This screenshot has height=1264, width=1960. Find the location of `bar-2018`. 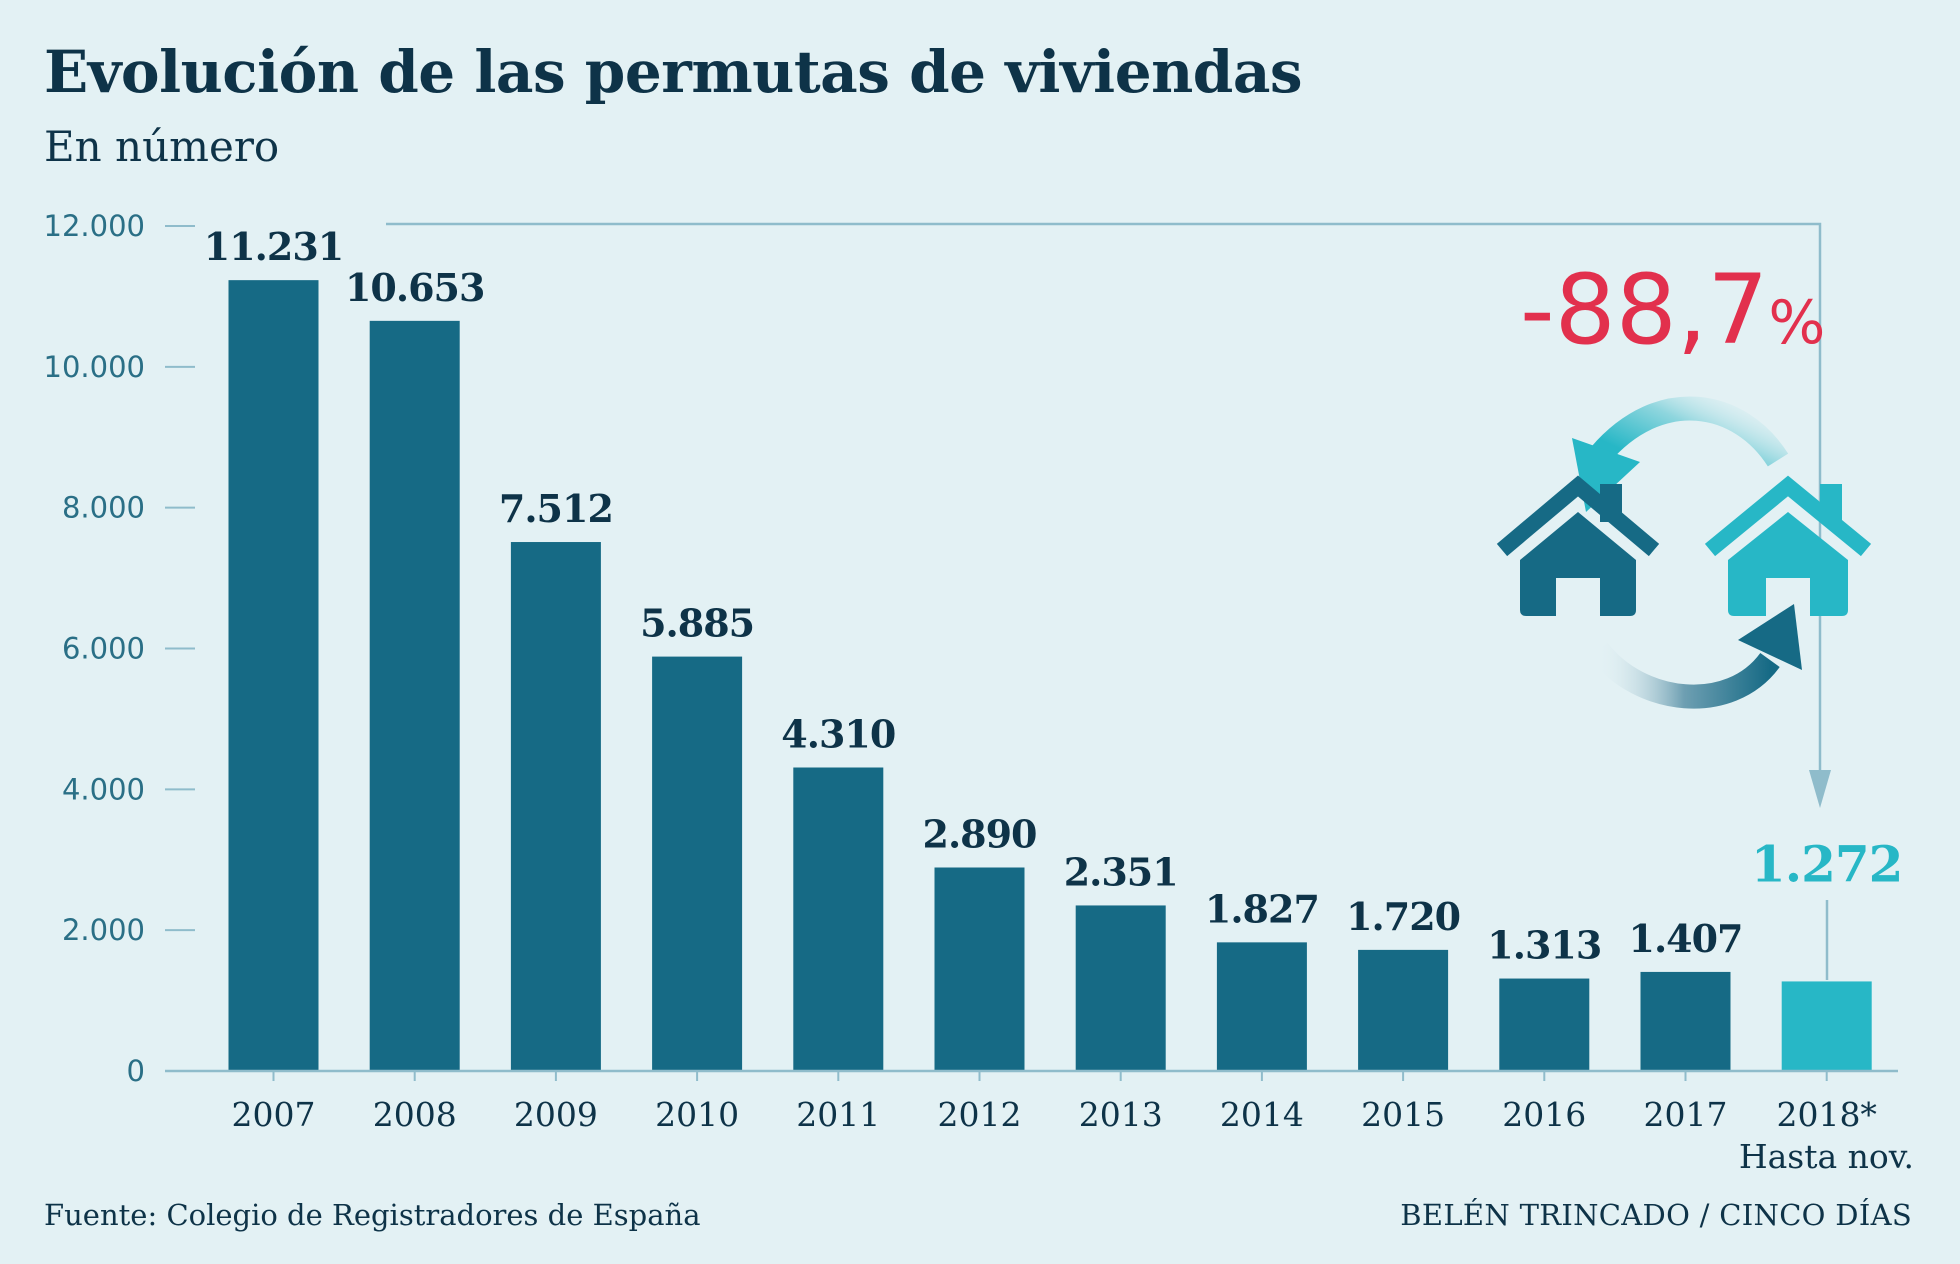

bar-2018 is located at coordinates (1826, 1026).